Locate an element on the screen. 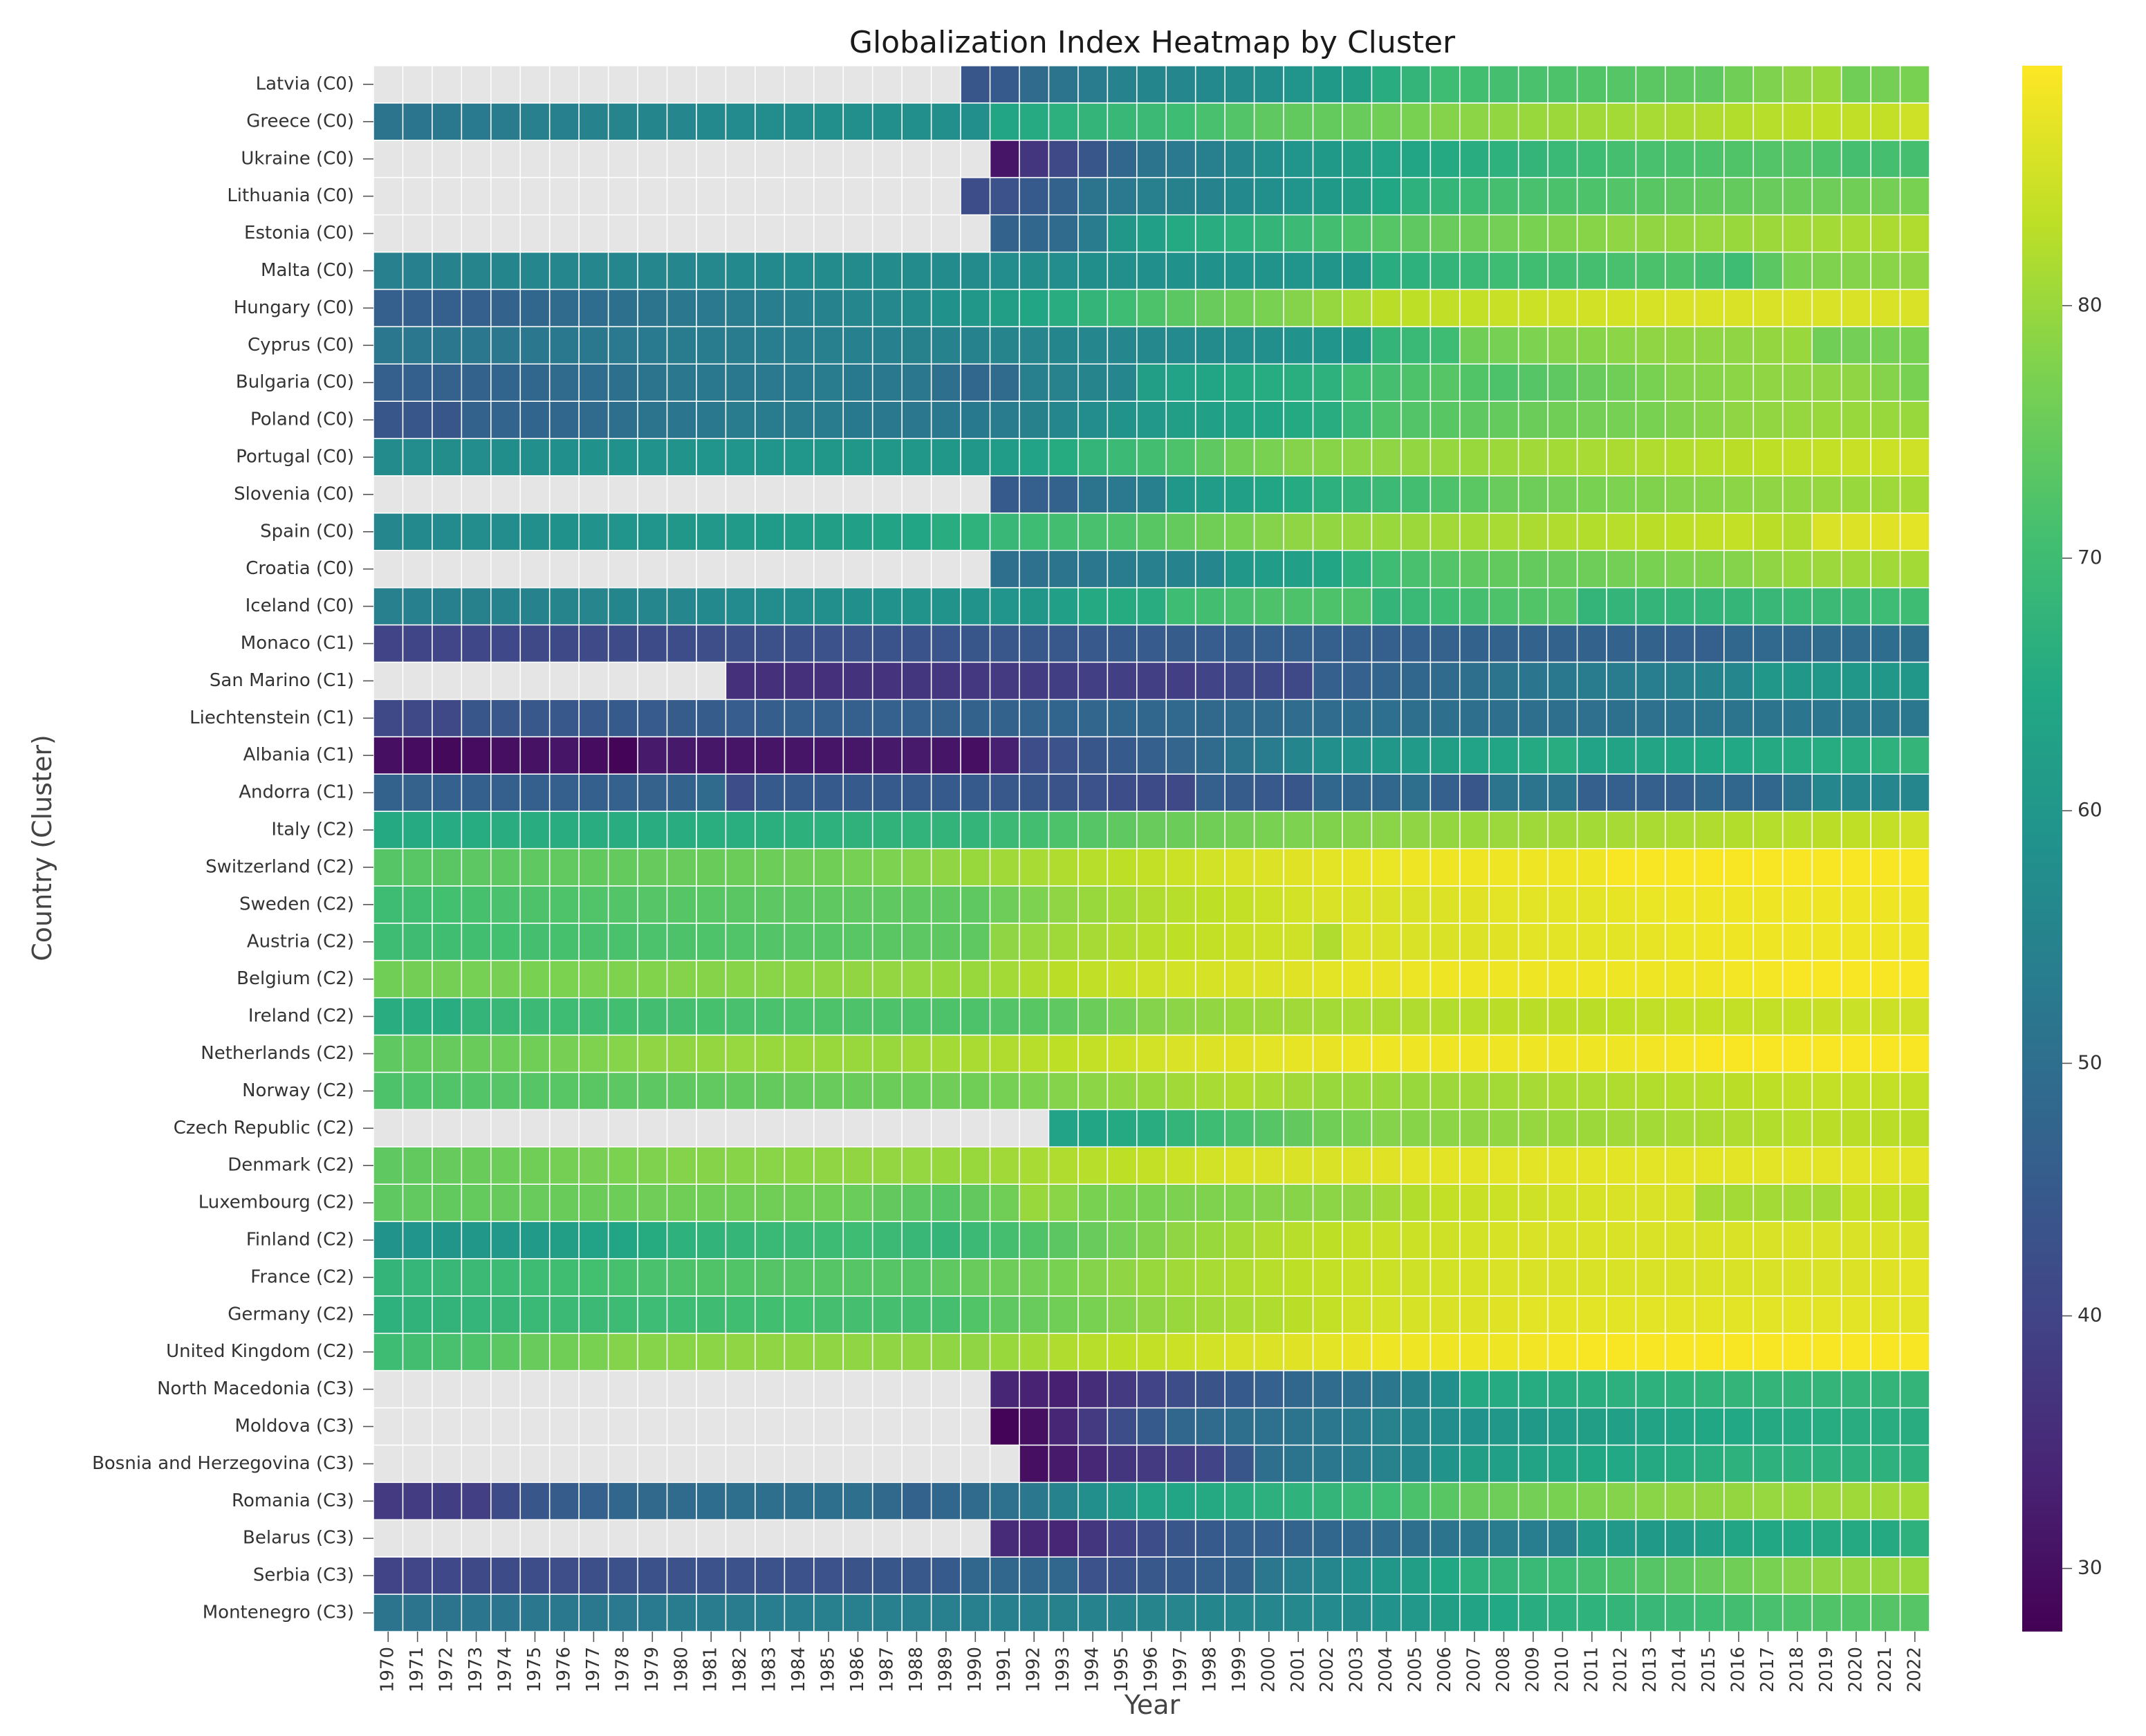 Image resolution: width=2146 pixels, height=1736 pixels. y-tick-label: Denmark (C2) is located at coordinates (291, 1165).